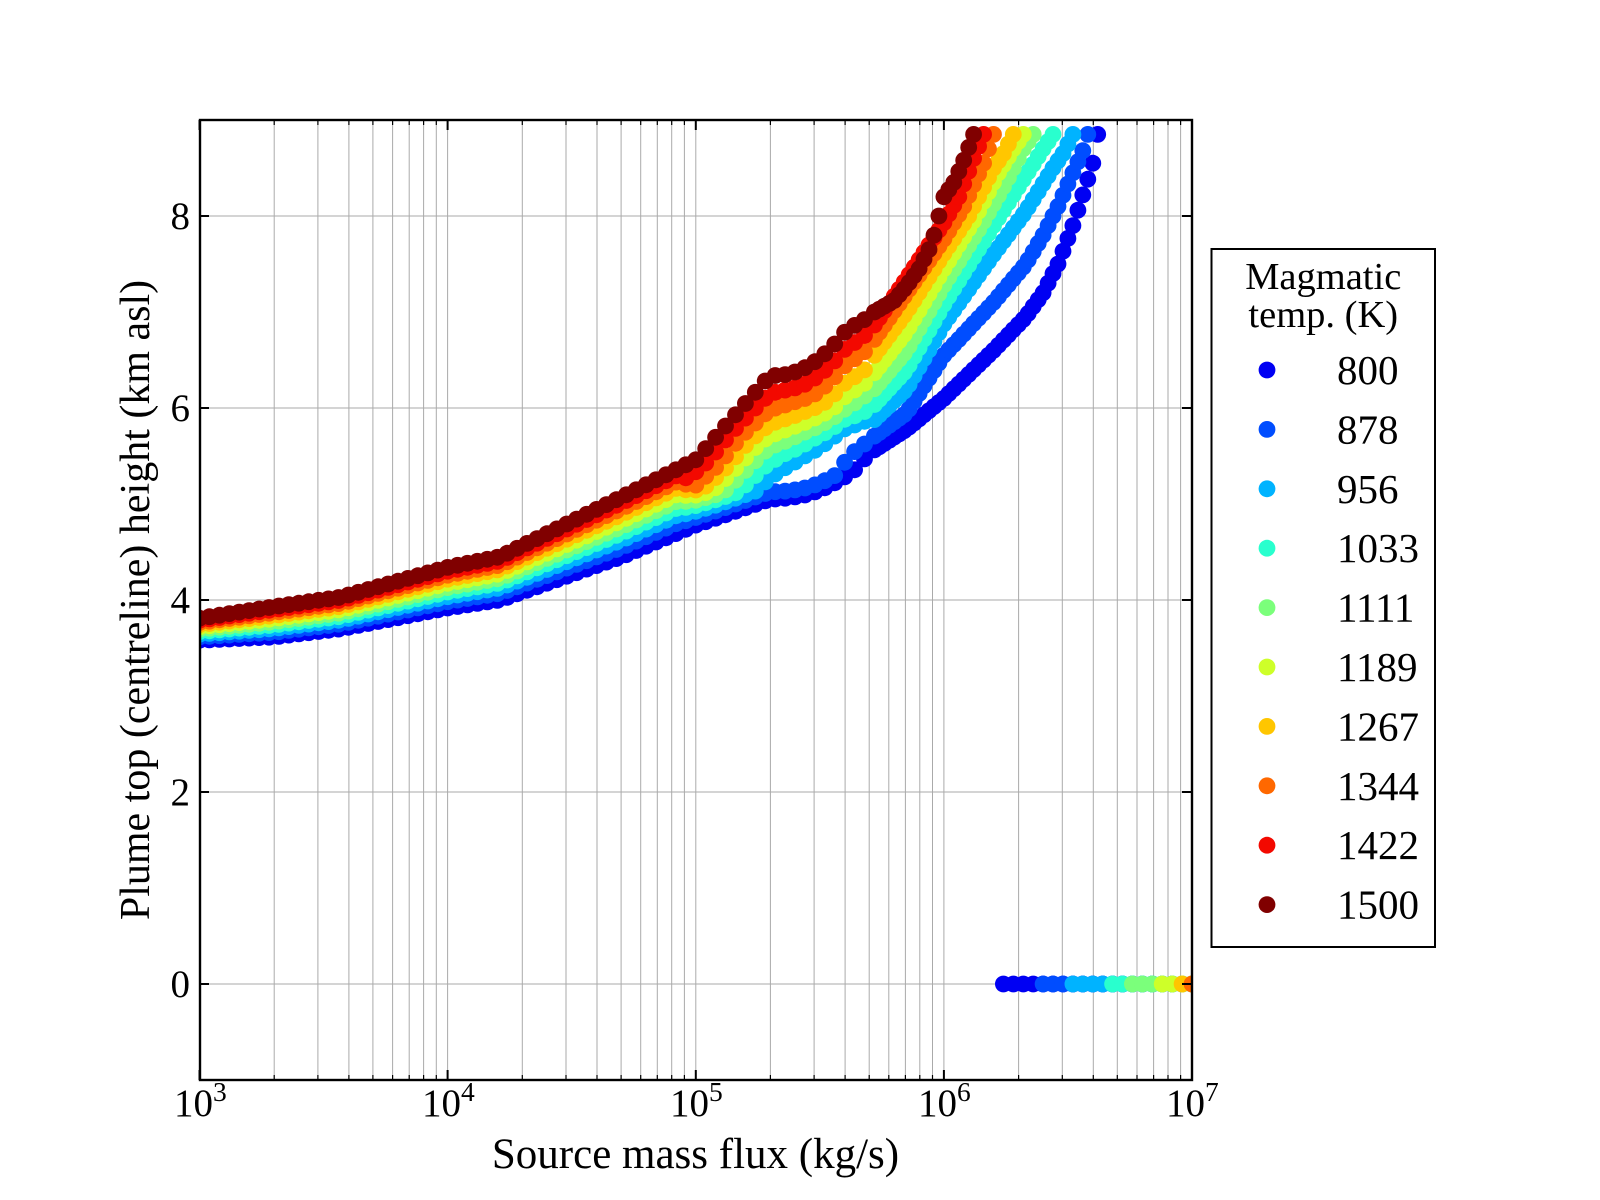 The height and width of the screenshot is (1200, 1600). Describe the element at coordinates (1368, 429) in the screenshot. I see `svg-text: 878` at that location.